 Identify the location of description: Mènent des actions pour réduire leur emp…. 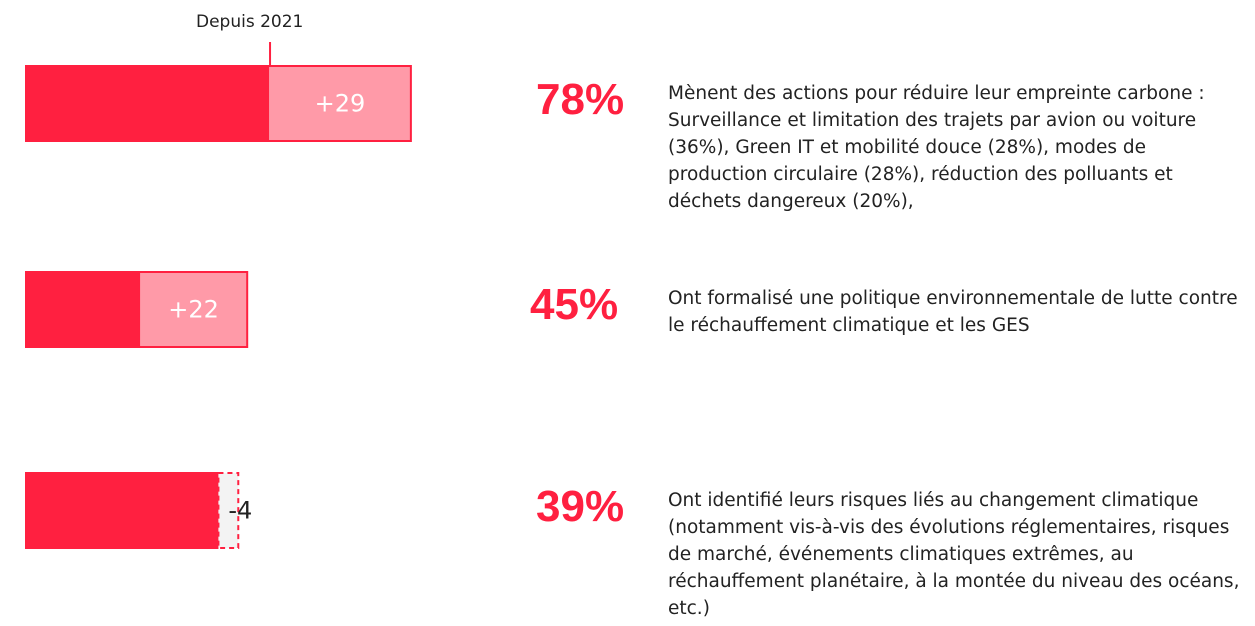
(936, 147).